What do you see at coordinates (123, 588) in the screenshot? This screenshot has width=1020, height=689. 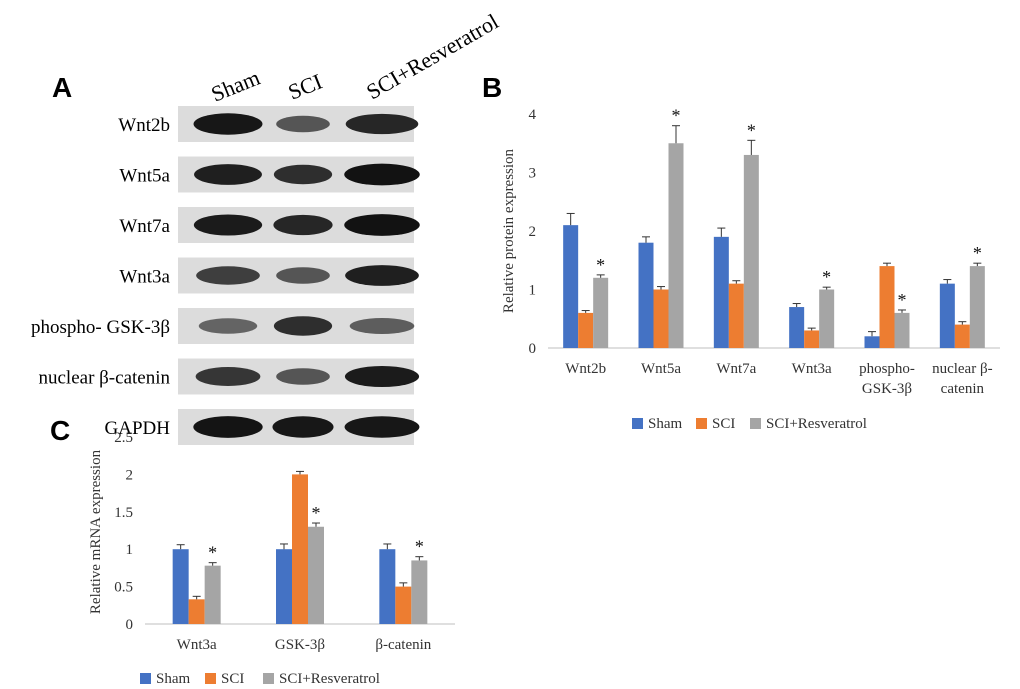 I see `y-tick-label: 0.5` at bounding box center [123, 588].